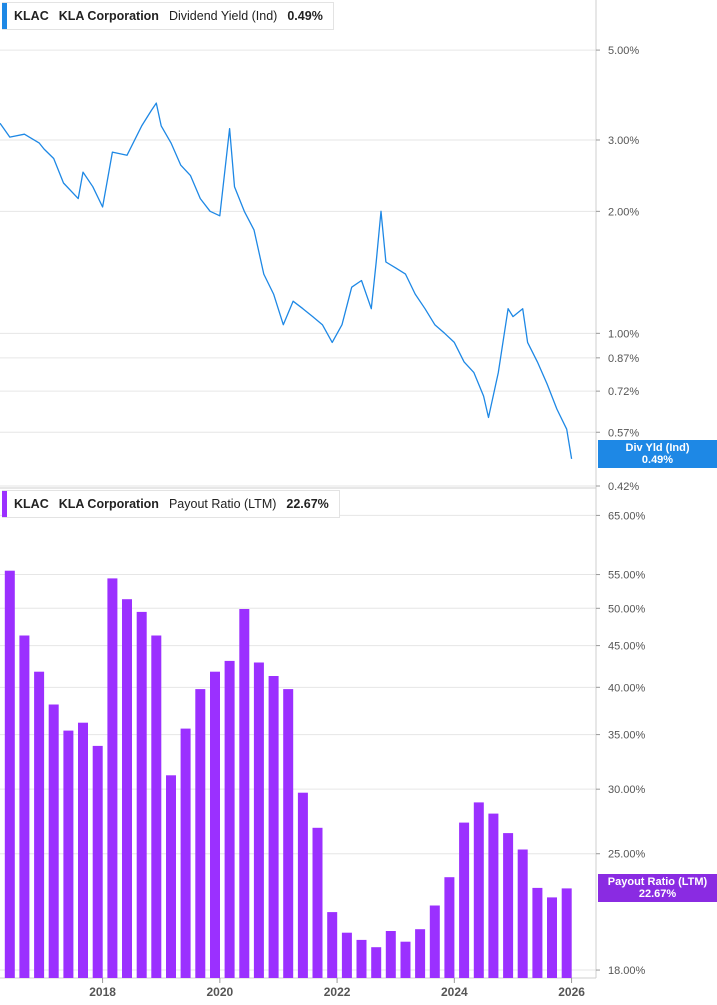 The image size is (717, 1005). What do you see at coordinates (102, 992) in the screenshot?
I see `x-tick-label: 2018` at bounding box center [102, 992].